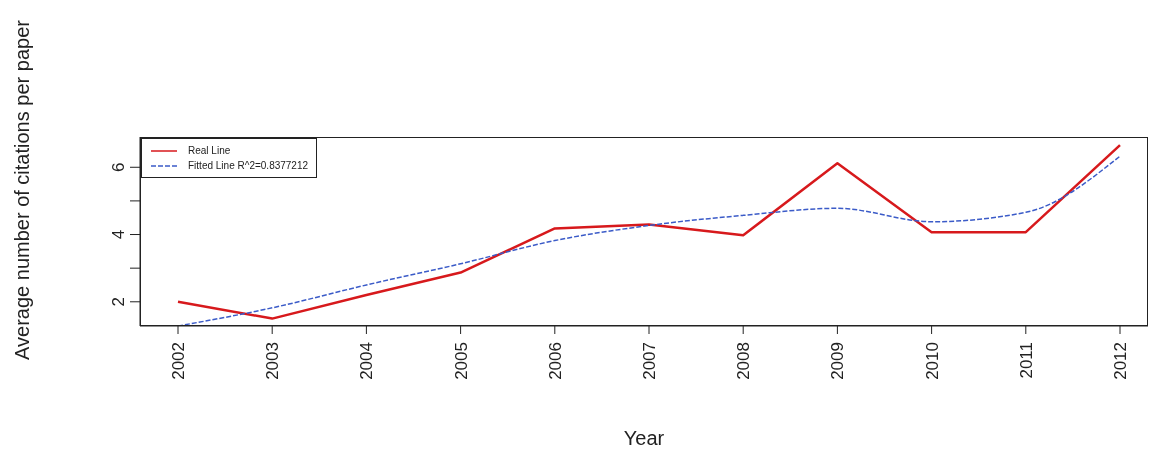 The width and height of the screenshot is (1154, 451). I want to click on y-tick-label: 2, so click(118, 302).